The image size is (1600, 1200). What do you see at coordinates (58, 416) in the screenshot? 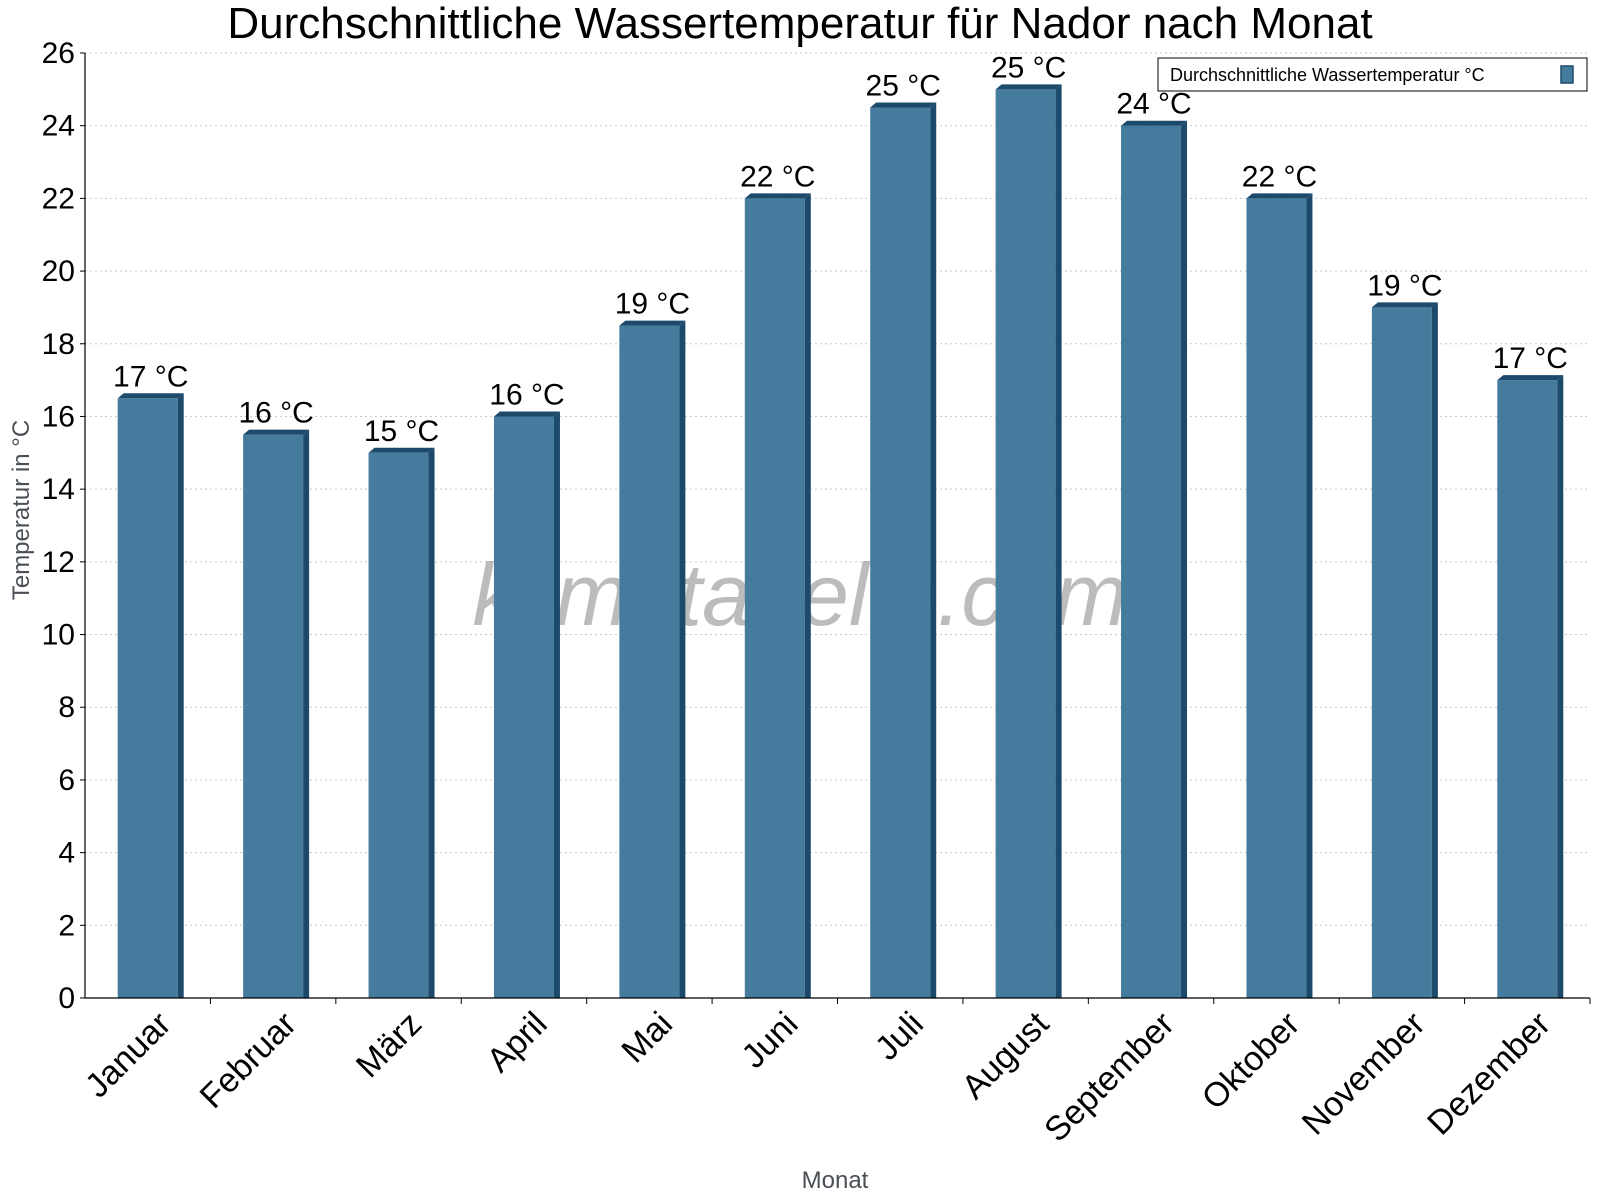
I see `y-tick-label: 16` at bounding box center [58, 416].